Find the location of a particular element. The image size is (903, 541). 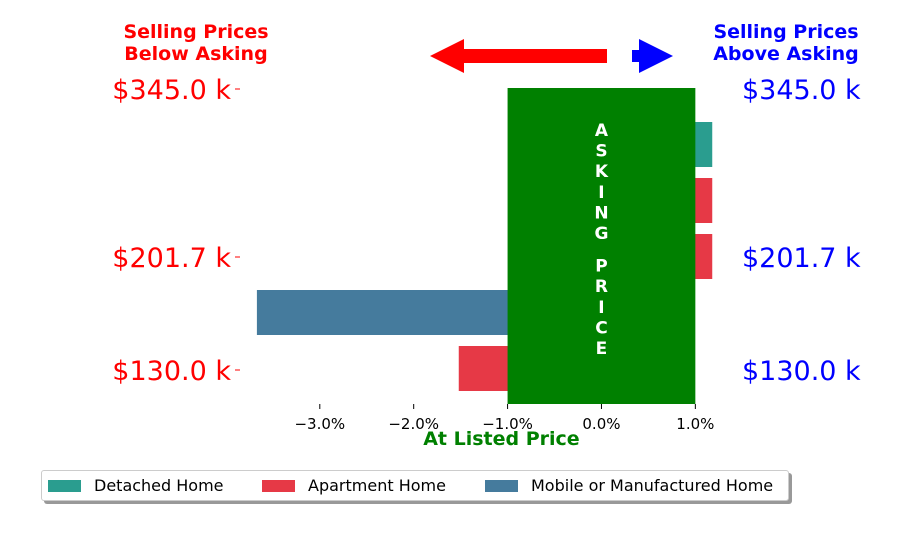

y-tick-label-right-2: $201.7 k is located at coordinates (801, 258).